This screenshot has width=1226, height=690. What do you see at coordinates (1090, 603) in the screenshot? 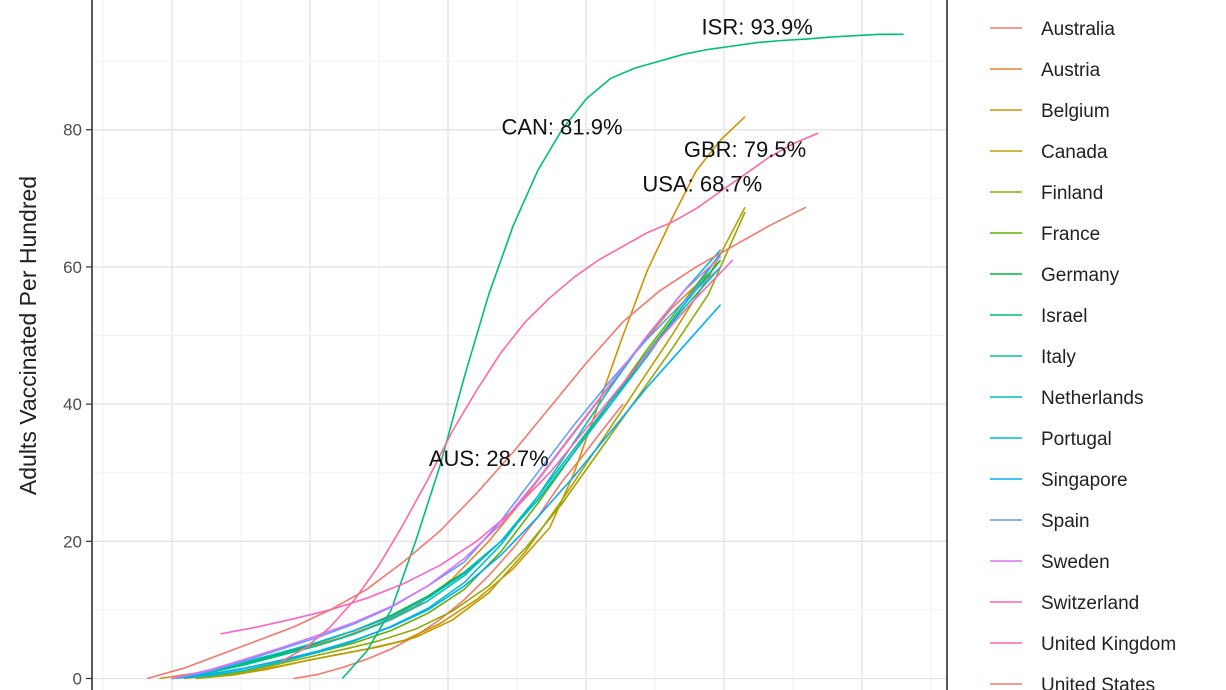
I see `legend-label: Switzerland` at bounding box center [1090, 603].